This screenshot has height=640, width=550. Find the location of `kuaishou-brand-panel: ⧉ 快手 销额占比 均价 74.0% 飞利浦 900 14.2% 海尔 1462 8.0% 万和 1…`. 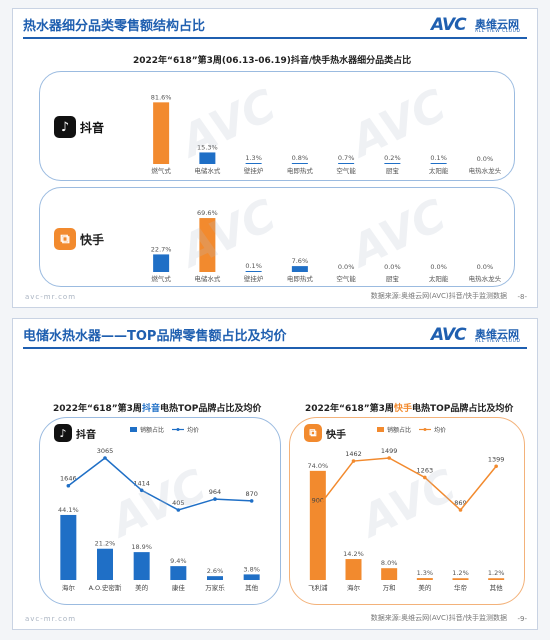

kuaishou-brand-panel: ⧉ 快手 销额占比 均价 74.0% 飞利浦 900 14.2% 海尔 1462 8.0% 万和 1… is located at coordinates (407, 511).